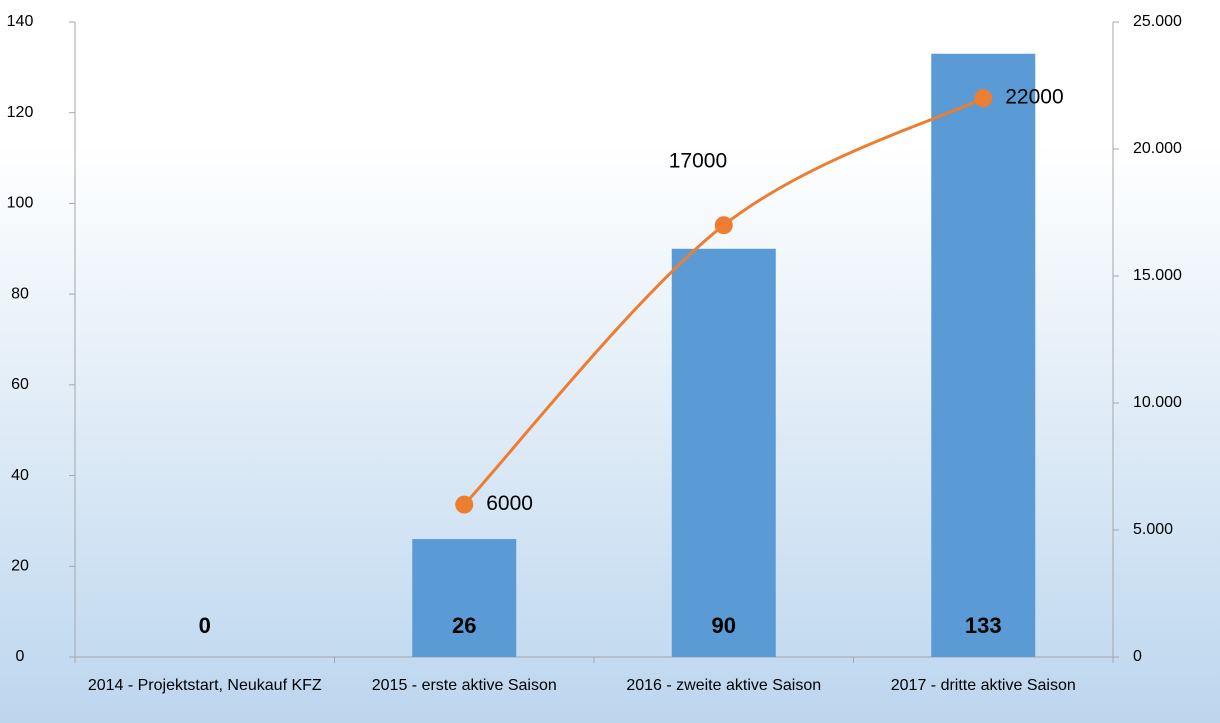 The width and height of the screenshot is (1220, 723). Describe the element at coordinates (20, 112) in the screenshot. I see `y-tick-label: 120` at that location.